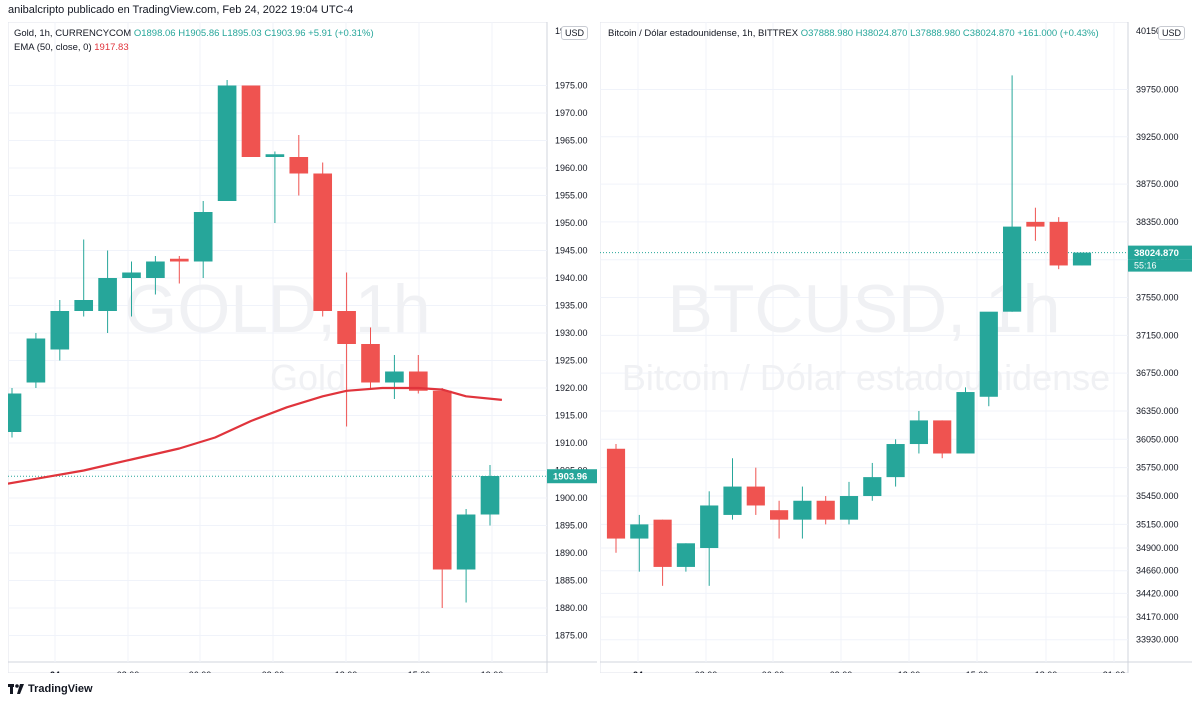 This screenshot has width=1200, height=703. What do you see at coordinates (773, 671) in the screenshot?
I see `btc-x-tick-label: 06:00` at bounding box center [773, 671].